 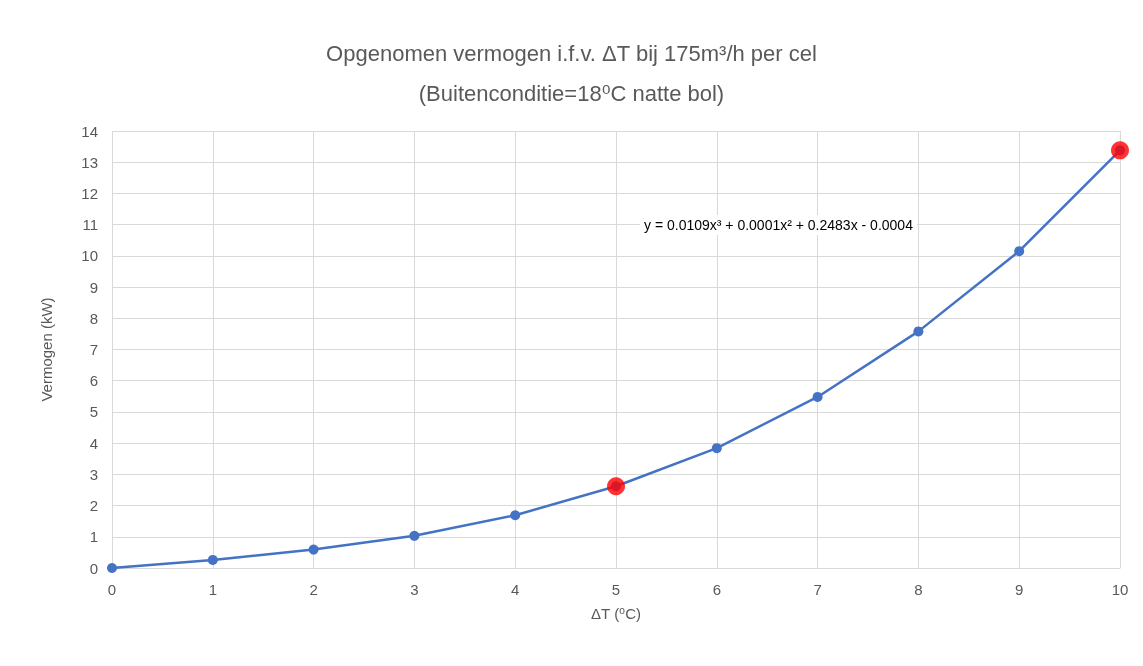 What do you see at coordinates (571, 53) in the screenshot?
I see `chart-title: Opgenomen vermogen i.f.v. ΔT bij 175m³/h per cel` at bounding box center [571, 53].